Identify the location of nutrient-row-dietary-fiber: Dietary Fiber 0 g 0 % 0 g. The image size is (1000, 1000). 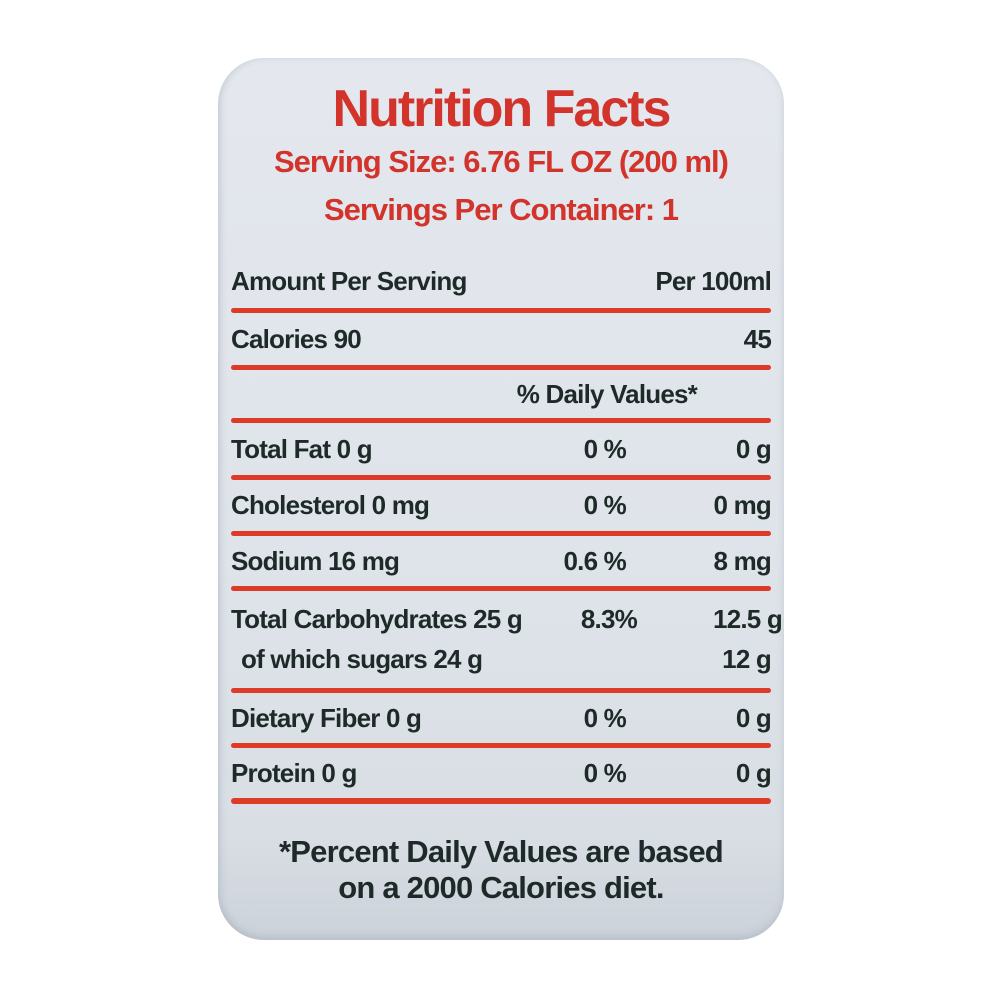
(501, 718).